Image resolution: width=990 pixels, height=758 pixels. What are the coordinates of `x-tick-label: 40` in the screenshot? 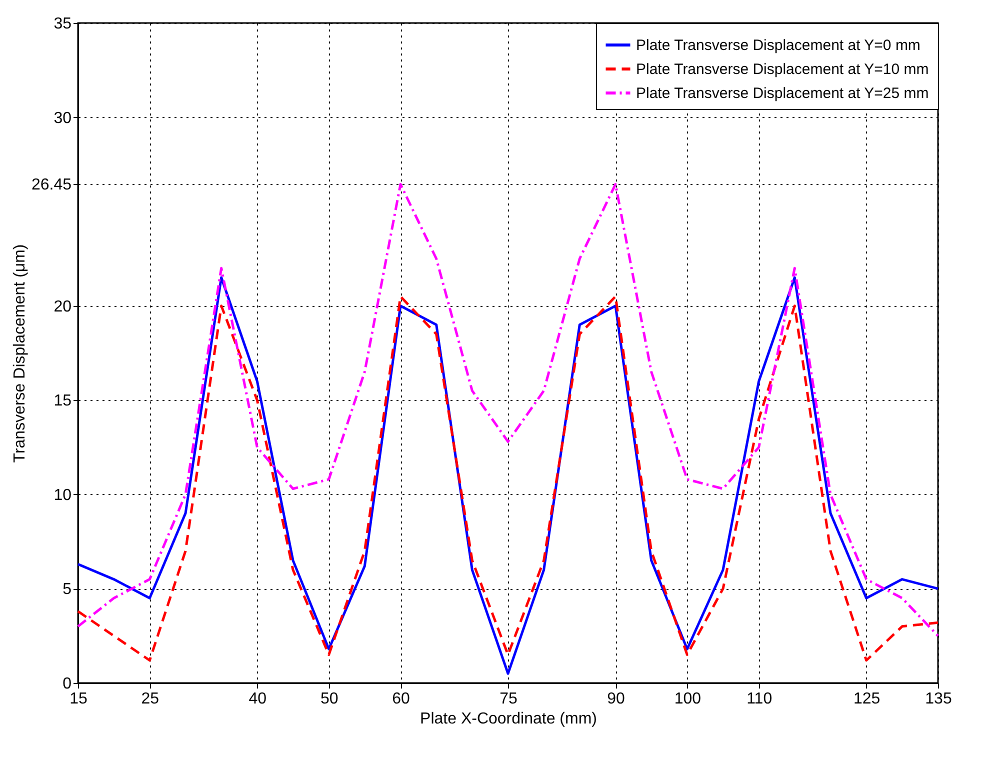 It's located at (257, 699).